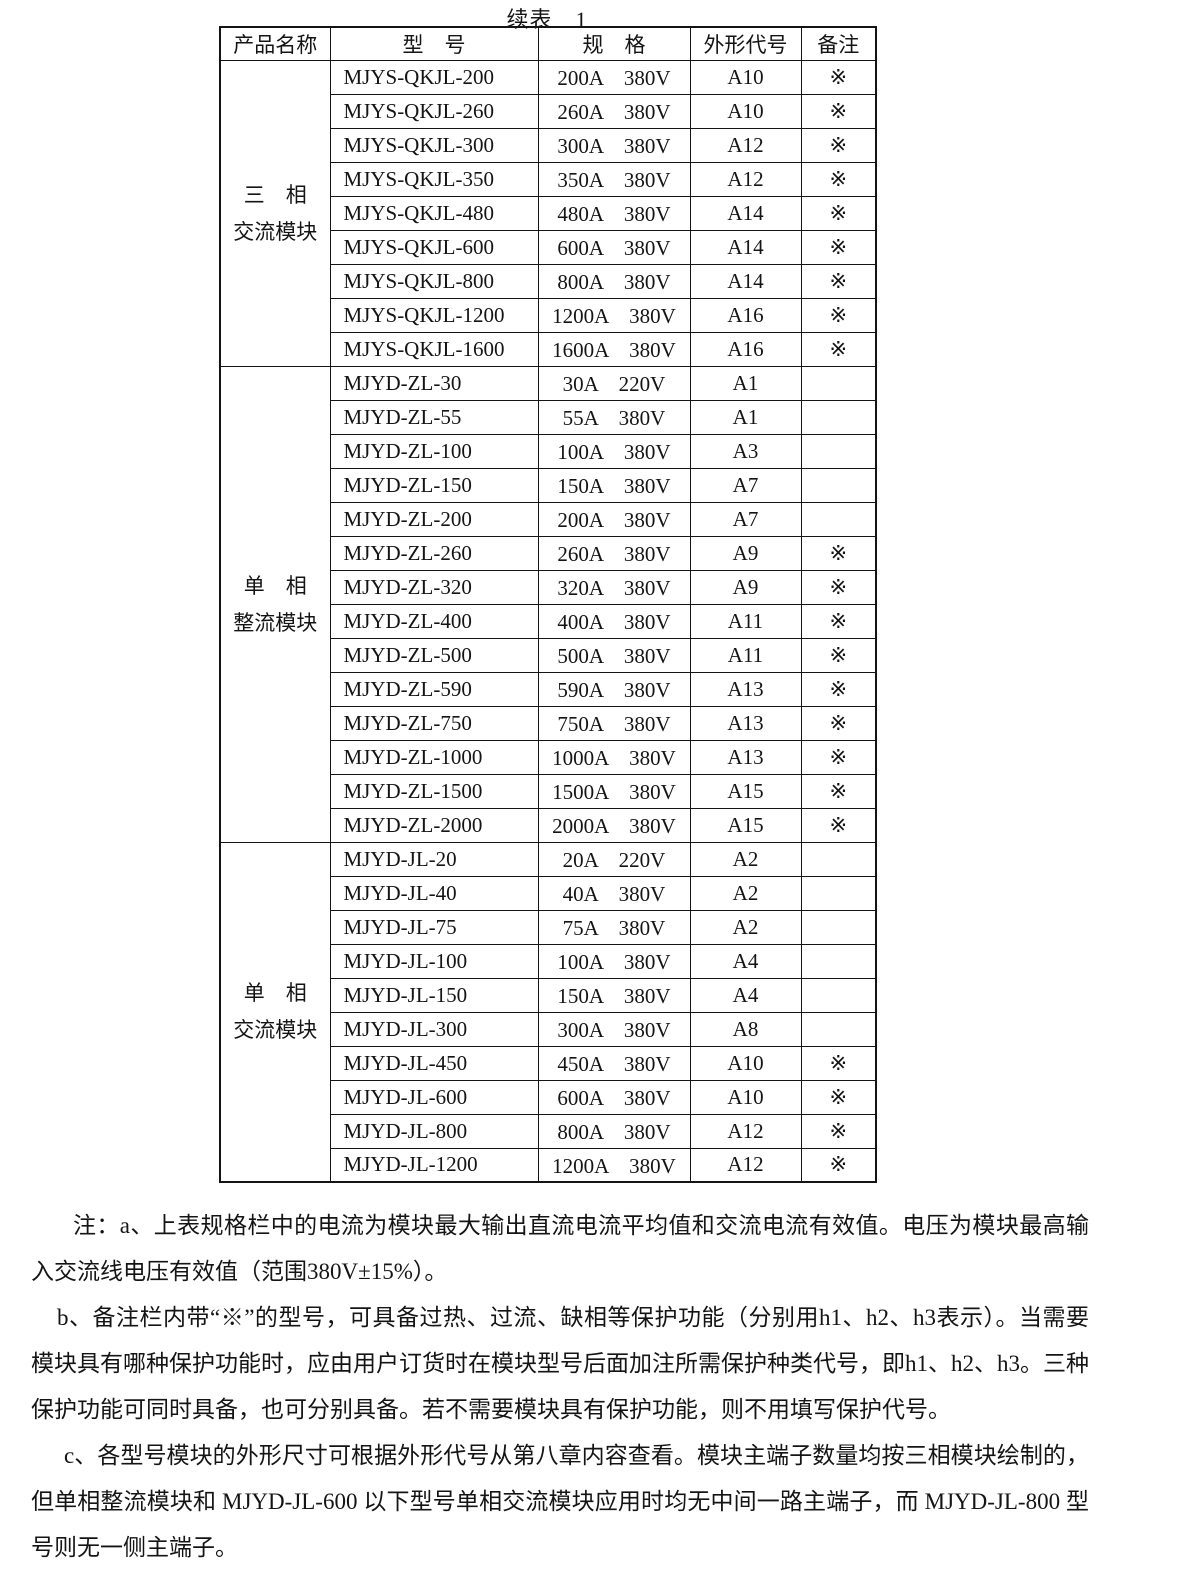  I want to click on product-group-label: 三 相交流模块, so click(275, 213).